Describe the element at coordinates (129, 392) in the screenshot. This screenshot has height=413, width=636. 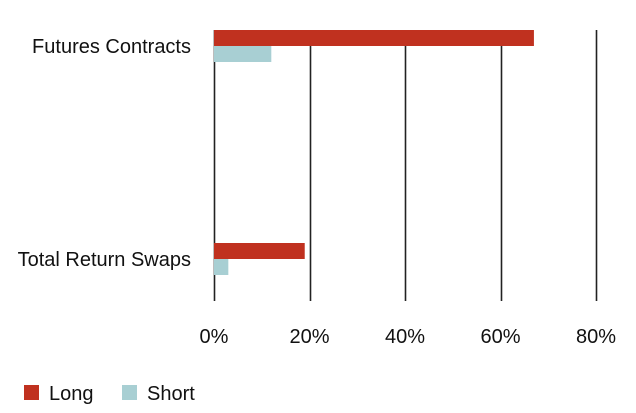
I see `legend-swatch-short` at that location.